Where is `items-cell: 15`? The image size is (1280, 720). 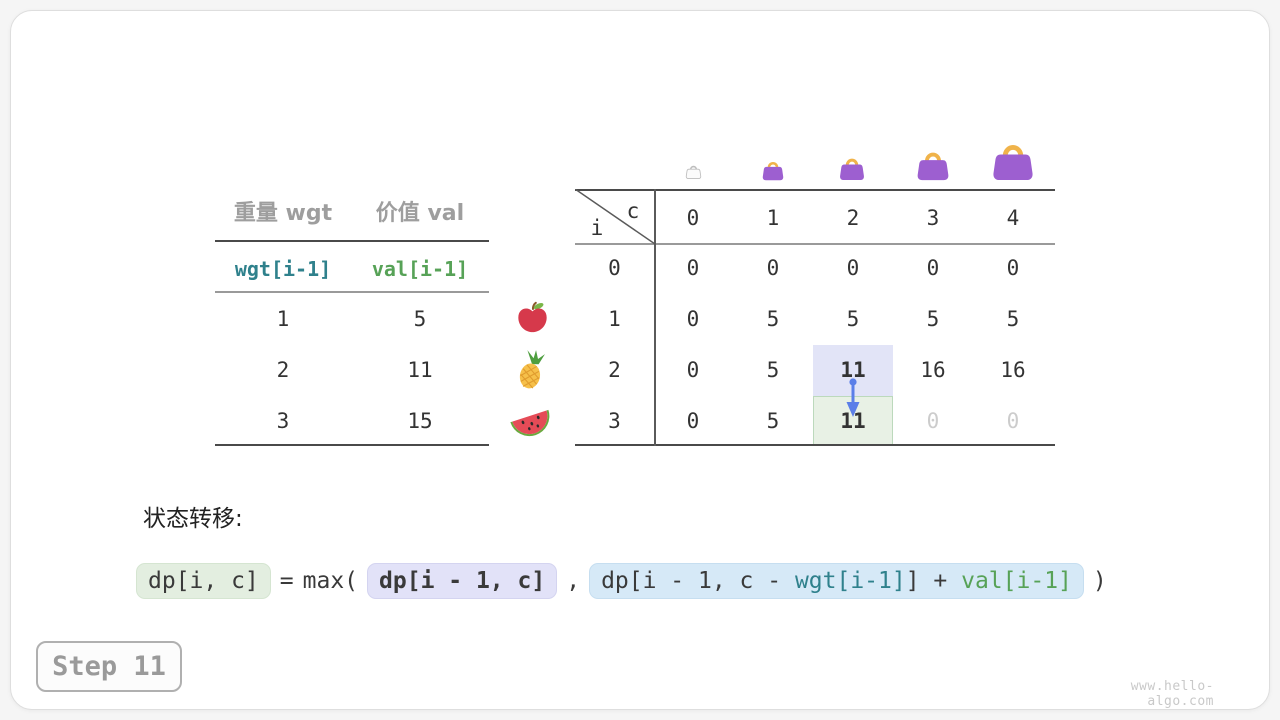 items-cell: 15 is located at coordinates (420, 421).